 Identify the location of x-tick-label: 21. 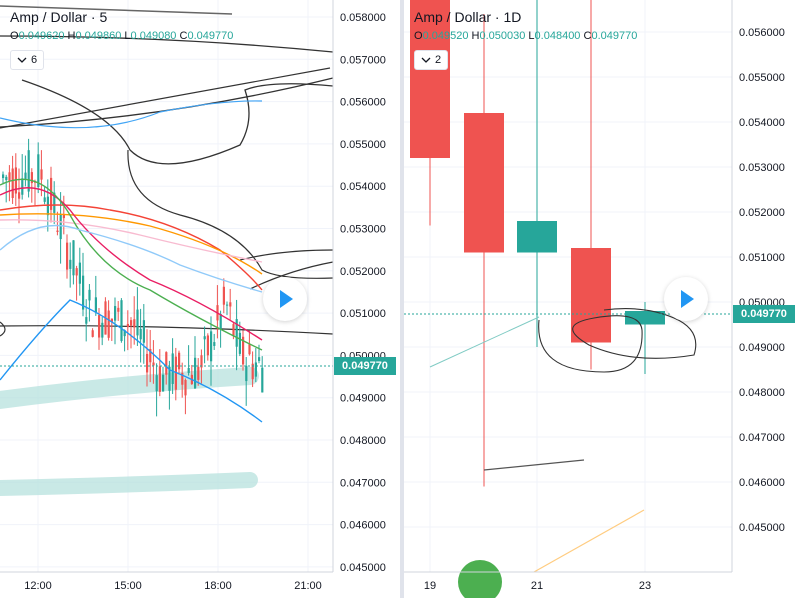
(537, 586).